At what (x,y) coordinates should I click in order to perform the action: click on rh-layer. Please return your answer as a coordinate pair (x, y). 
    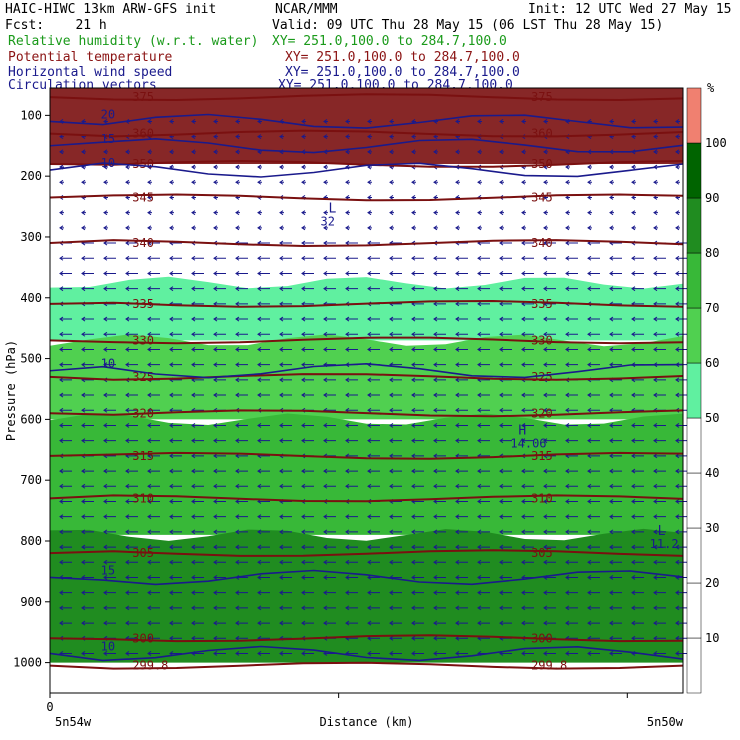
    Looking at the image, I should click on (366, 474).